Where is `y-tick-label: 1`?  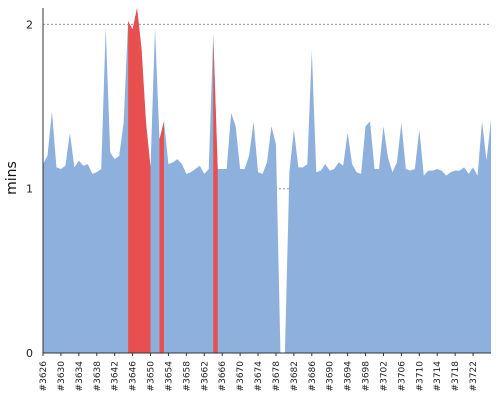
y-tick-label: 1 is located at coordinates (29, 189).